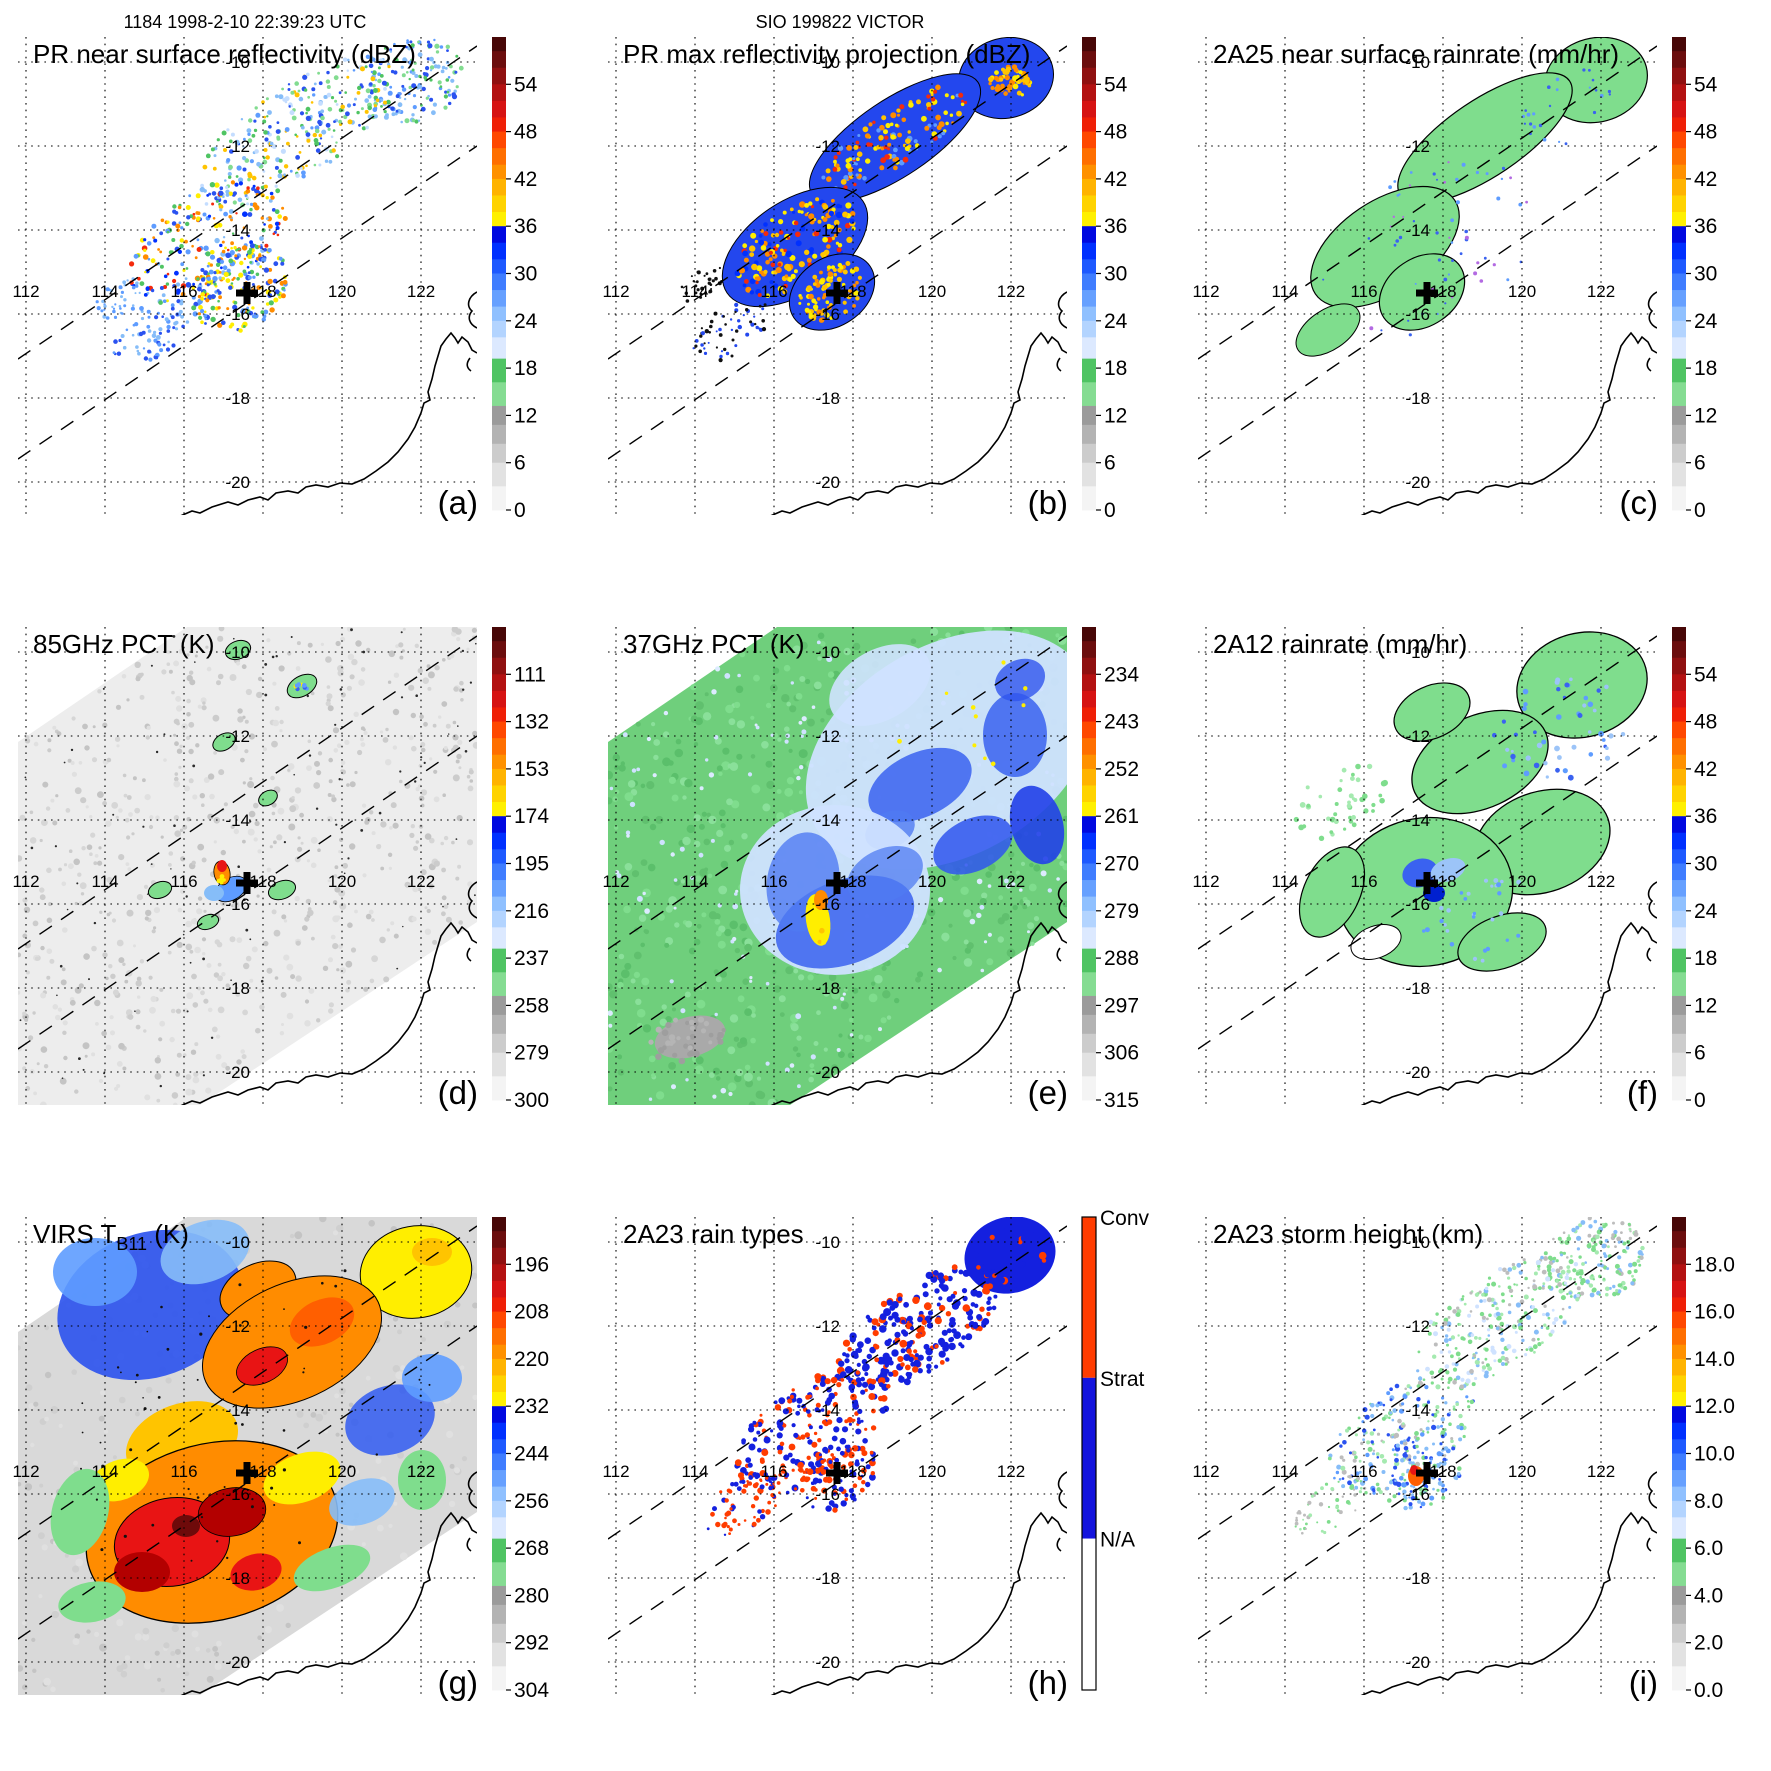 The height and width of the screenshot is (1771, 1771). Describe the element at coordinates (531, 1053) in the screenshot. I see `colorbar-tick-label: 279` at that location.